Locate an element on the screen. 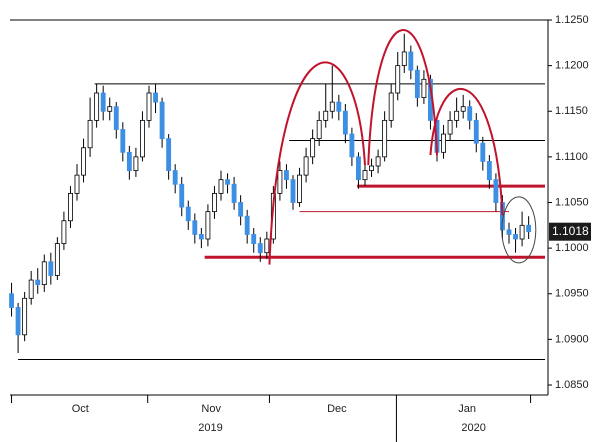  month-label: Jan is located at coordinates (467, 409).